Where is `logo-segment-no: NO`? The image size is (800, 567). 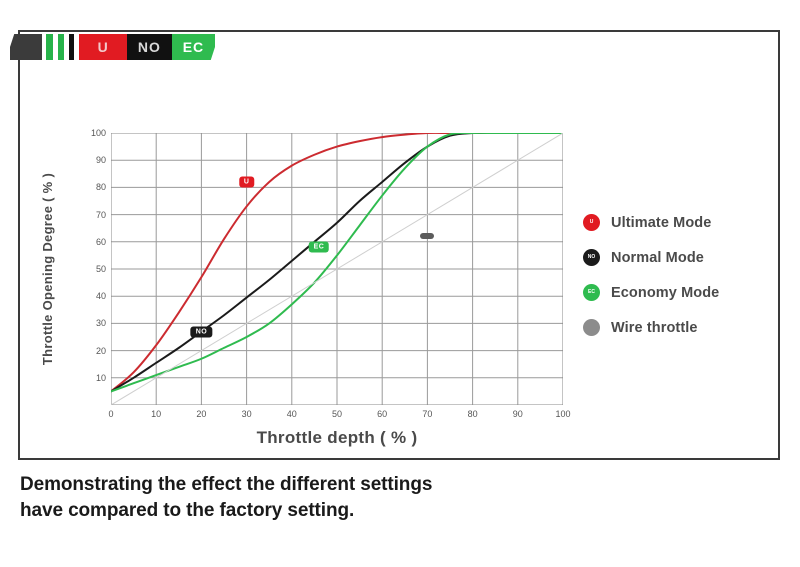 logo-segment-no: NO is located at coordinates (150, 47).